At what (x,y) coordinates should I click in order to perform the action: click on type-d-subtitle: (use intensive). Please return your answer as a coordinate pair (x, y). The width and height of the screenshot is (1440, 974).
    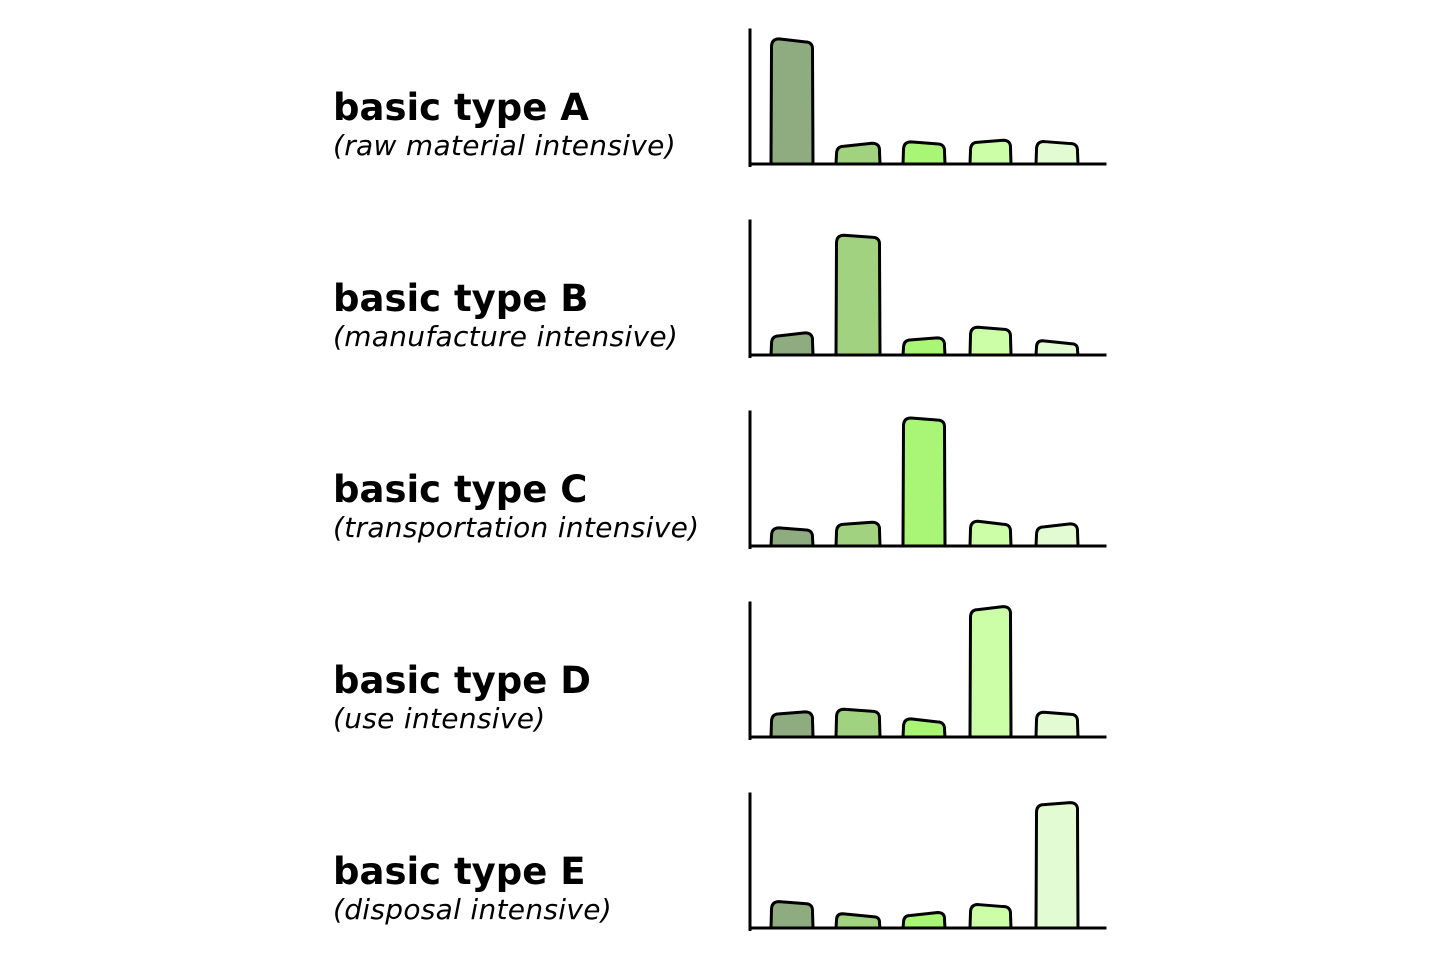
    Looking at the image, I should click on (439, 718).